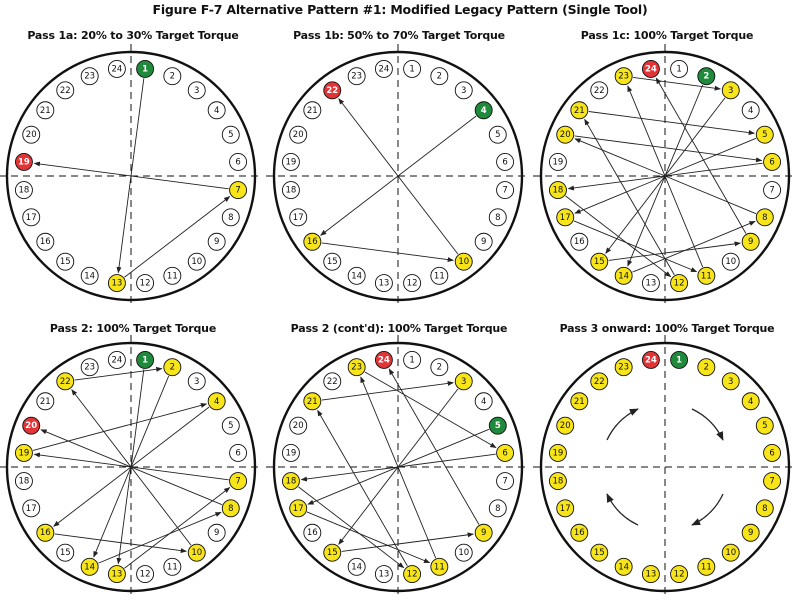 This screenshot has width=800, height=605. Describe the element at coordinates (750, 401) in the screenshot. I see `bolt-4: 4` at that location.